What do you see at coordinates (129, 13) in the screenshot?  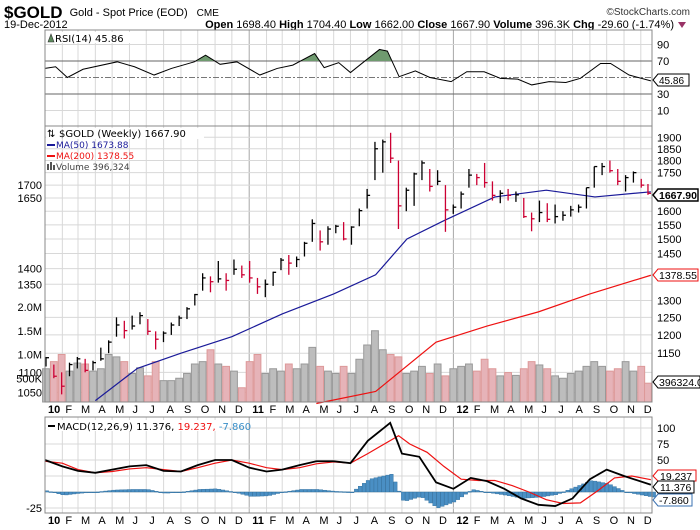 I see `symbol-name: Gold - Spot Price (EOD)` at bounding box center [129, 13].